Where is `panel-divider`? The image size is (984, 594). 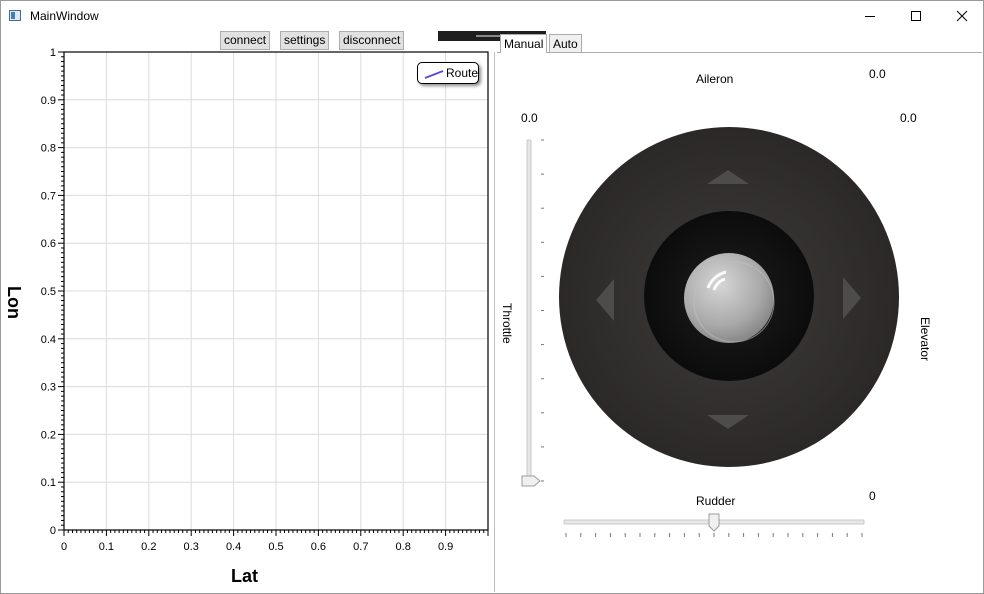 panel-divider is located at coordinates (494, 322).